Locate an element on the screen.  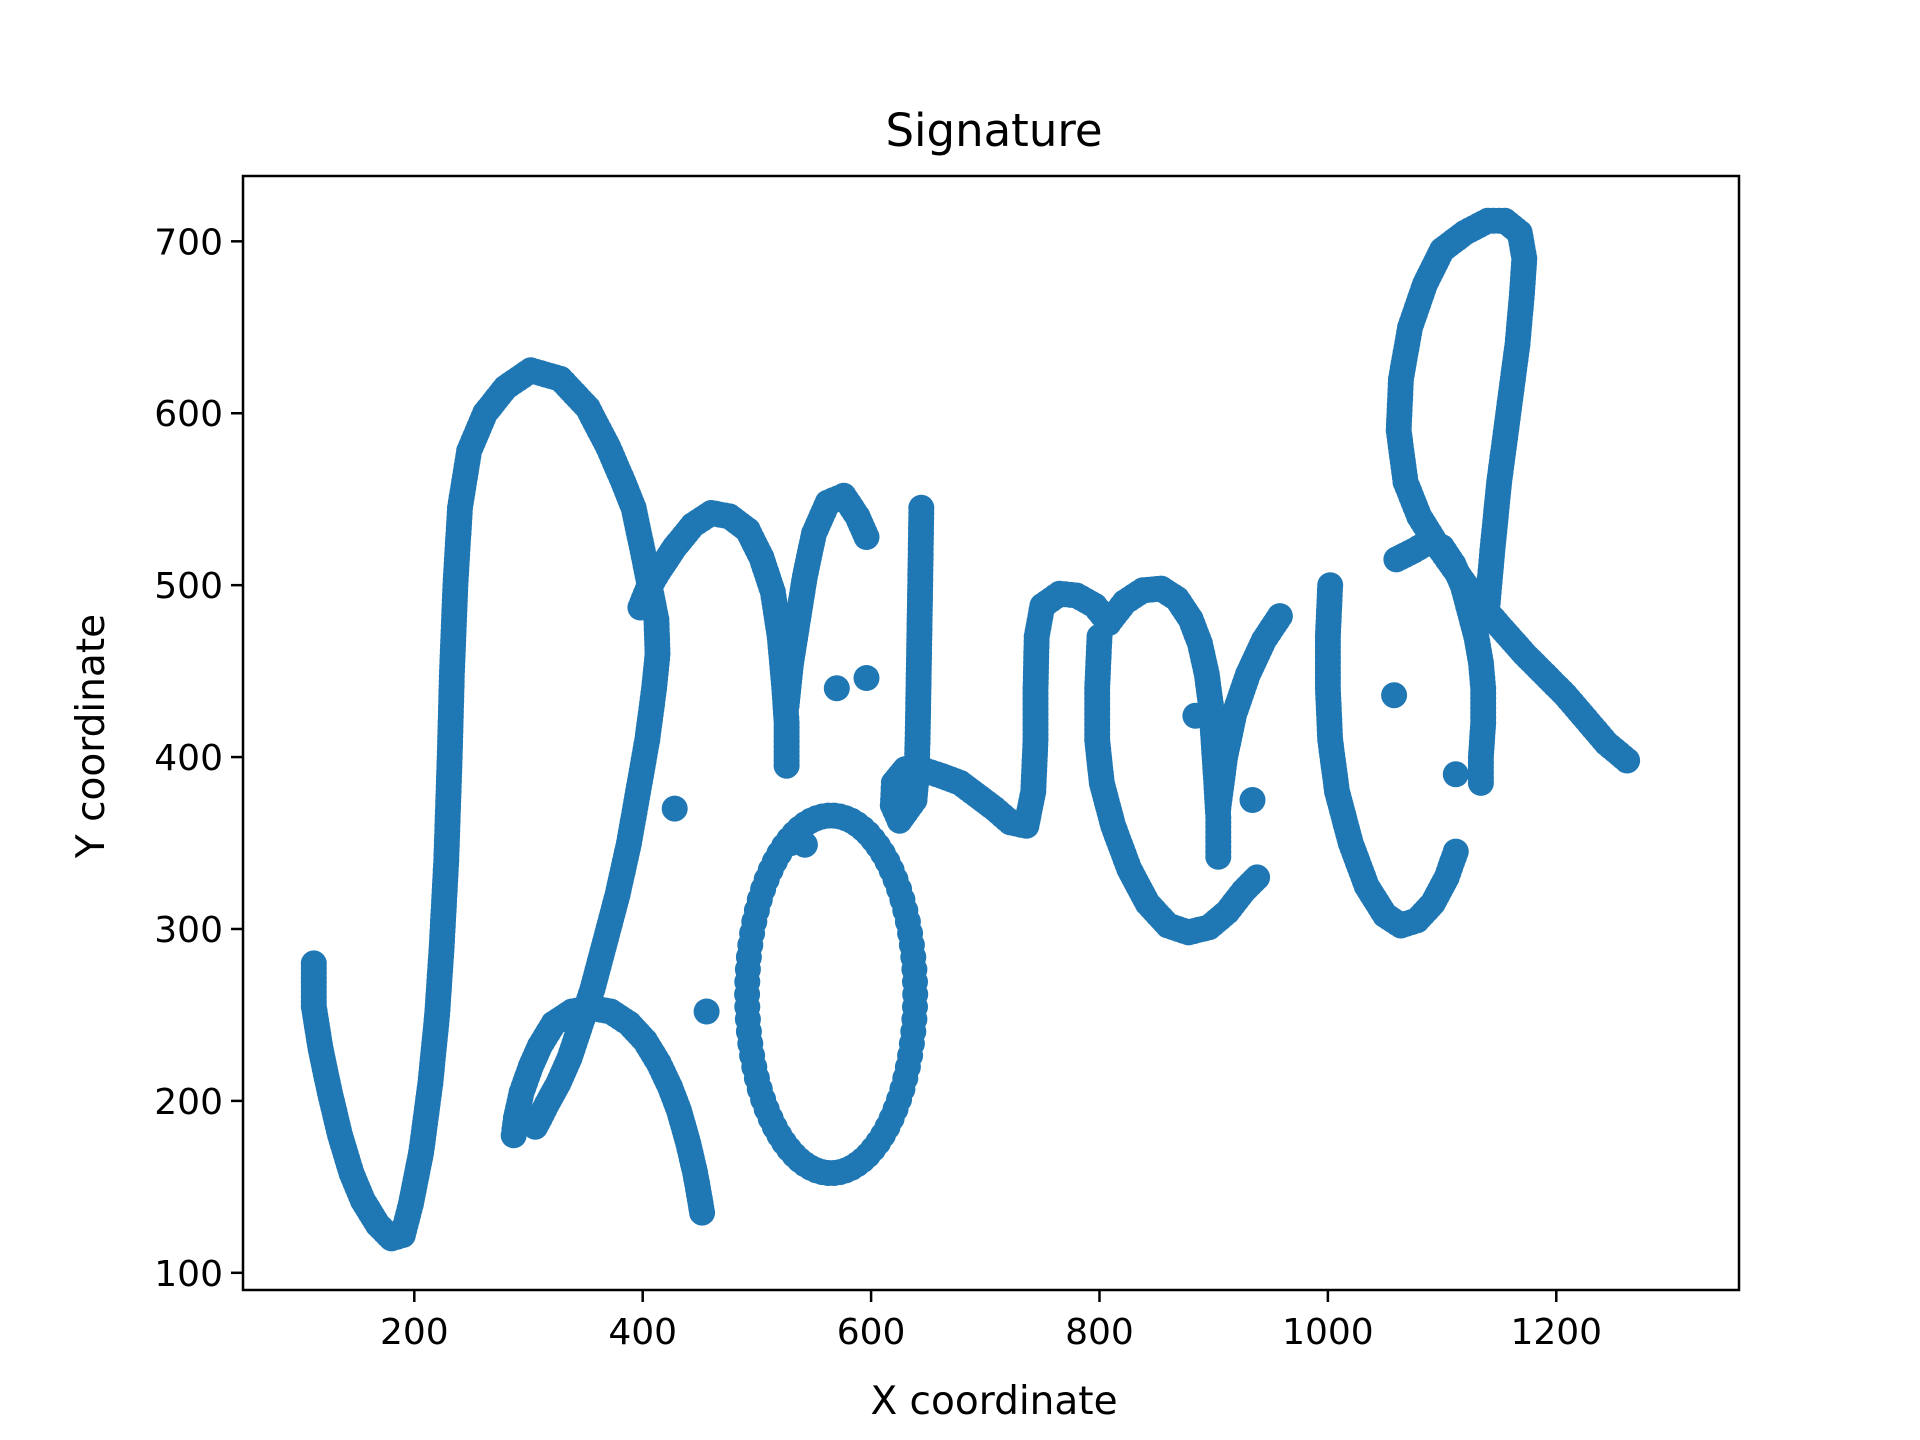
x-axis-ticks: 200 400 600 800 1000 1200 is located at coordinates (991, 1321).